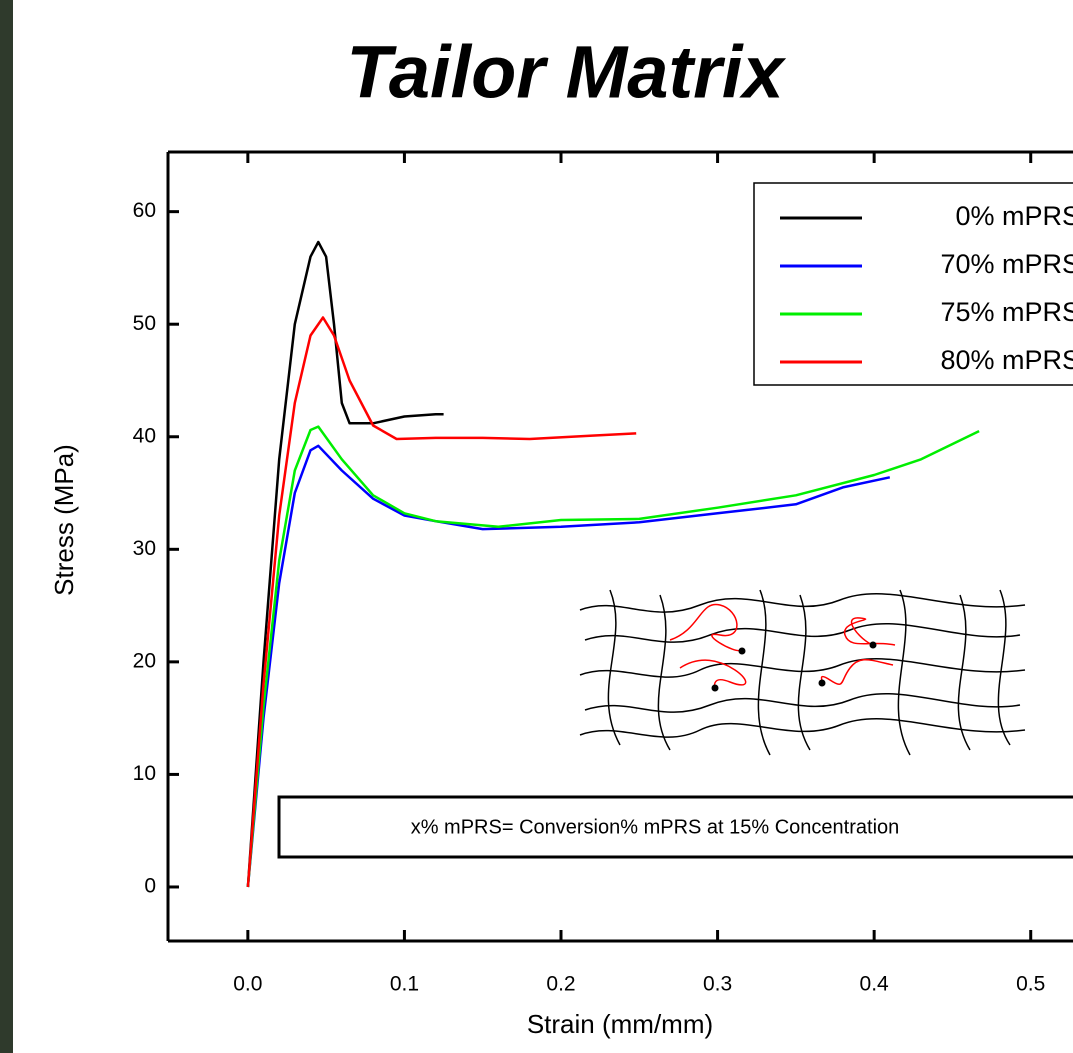  Describe the element at coordinates (620, 1024) in the screenshot. I see `x-axis-label: Strain (mm/mm)` at that location.